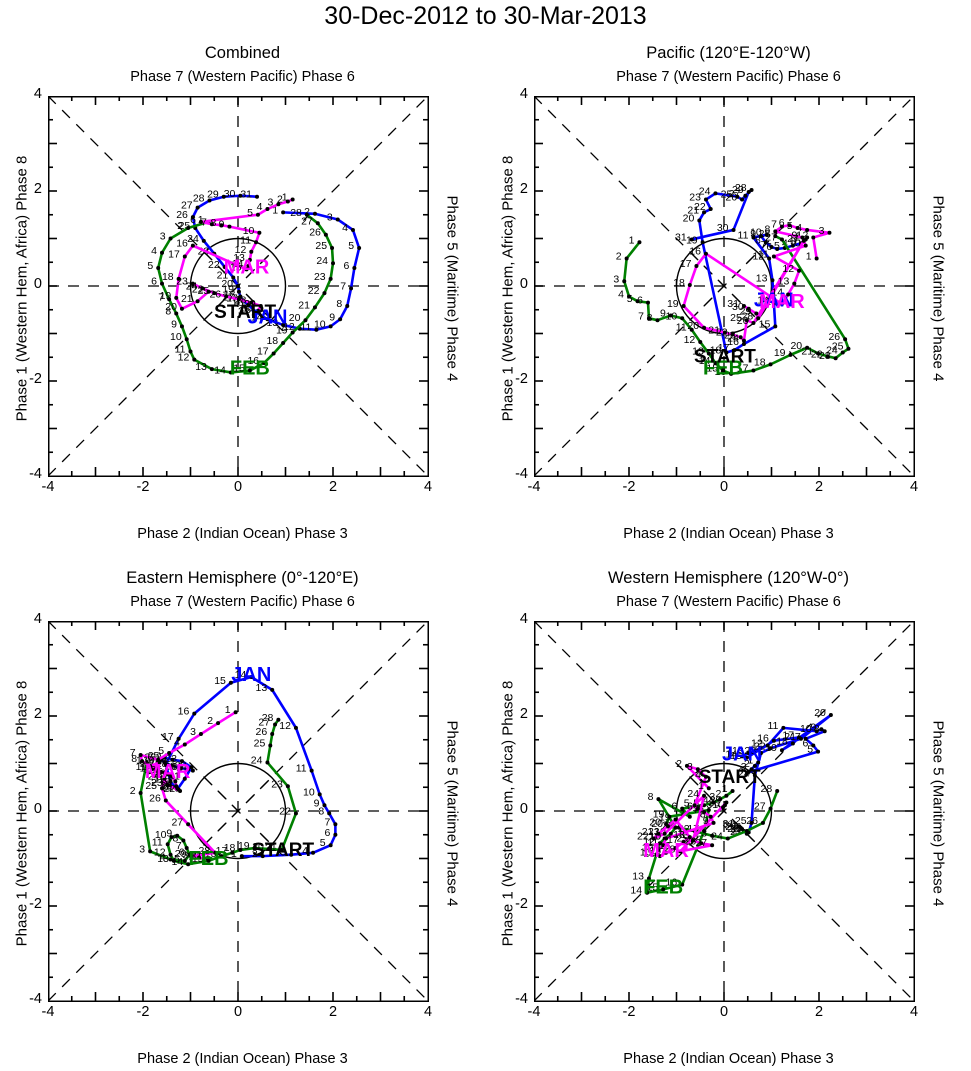 This screenshot has height=1071, width=971. What do you see at coordinates (161, 835) in the screenshot?
I see `day-label: 10` at bounding box center [161, 835].